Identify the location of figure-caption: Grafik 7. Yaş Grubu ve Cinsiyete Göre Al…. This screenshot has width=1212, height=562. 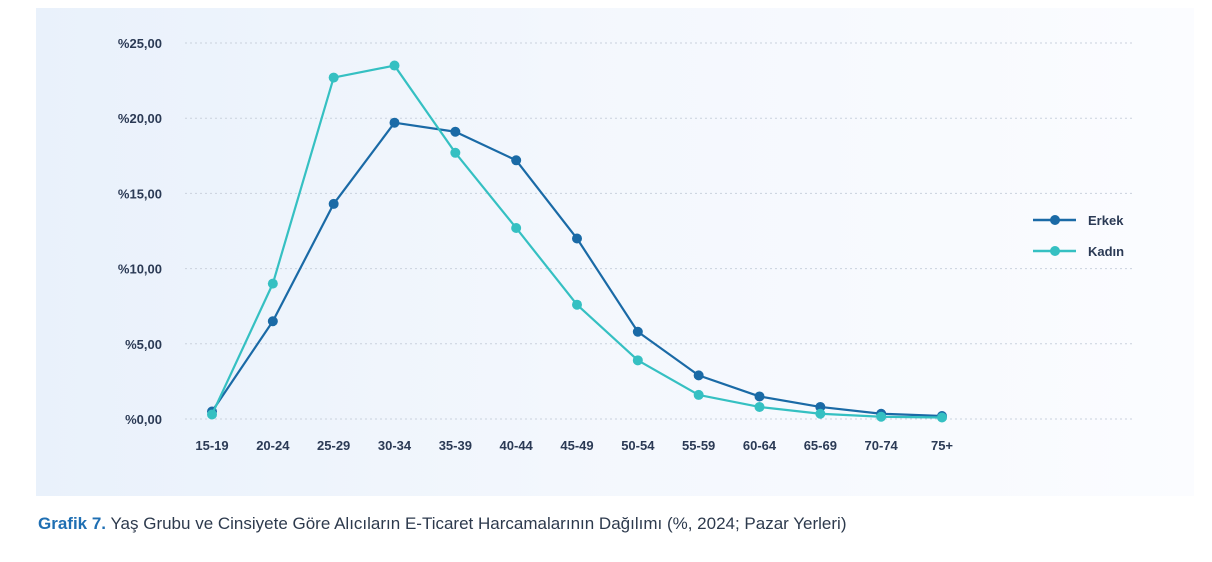
(442, 524).